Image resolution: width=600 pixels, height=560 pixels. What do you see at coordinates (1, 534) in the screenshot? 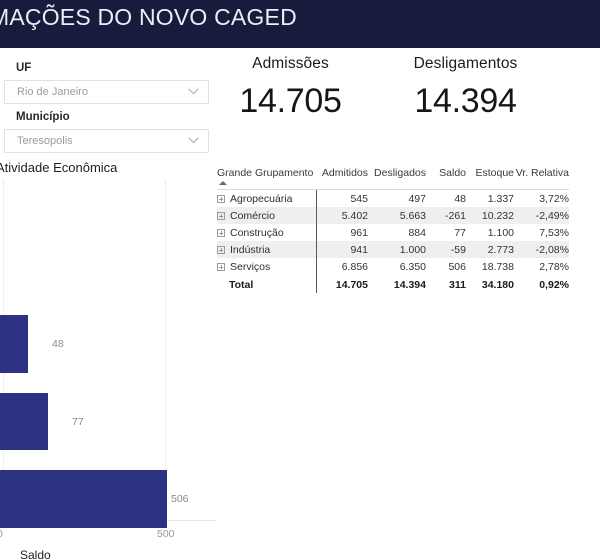
I see `x-tick-0: 0` at bounding box center [1, 534].